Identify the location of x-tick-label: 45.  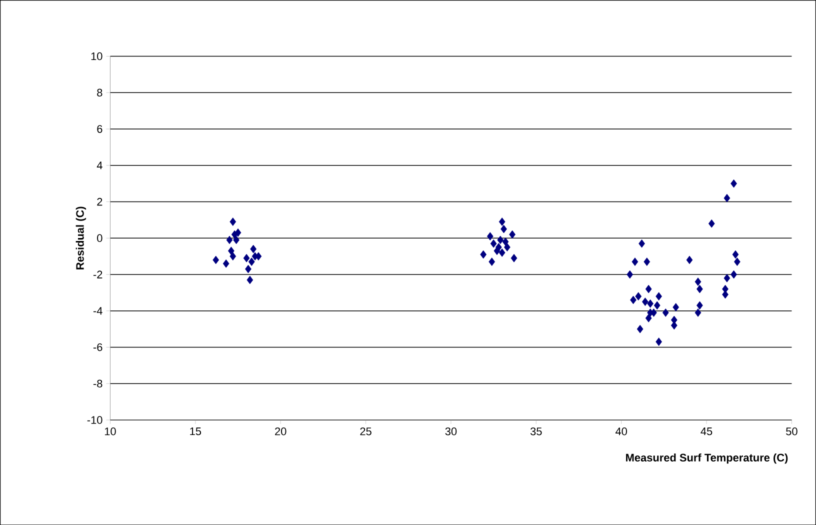
(706, 431).